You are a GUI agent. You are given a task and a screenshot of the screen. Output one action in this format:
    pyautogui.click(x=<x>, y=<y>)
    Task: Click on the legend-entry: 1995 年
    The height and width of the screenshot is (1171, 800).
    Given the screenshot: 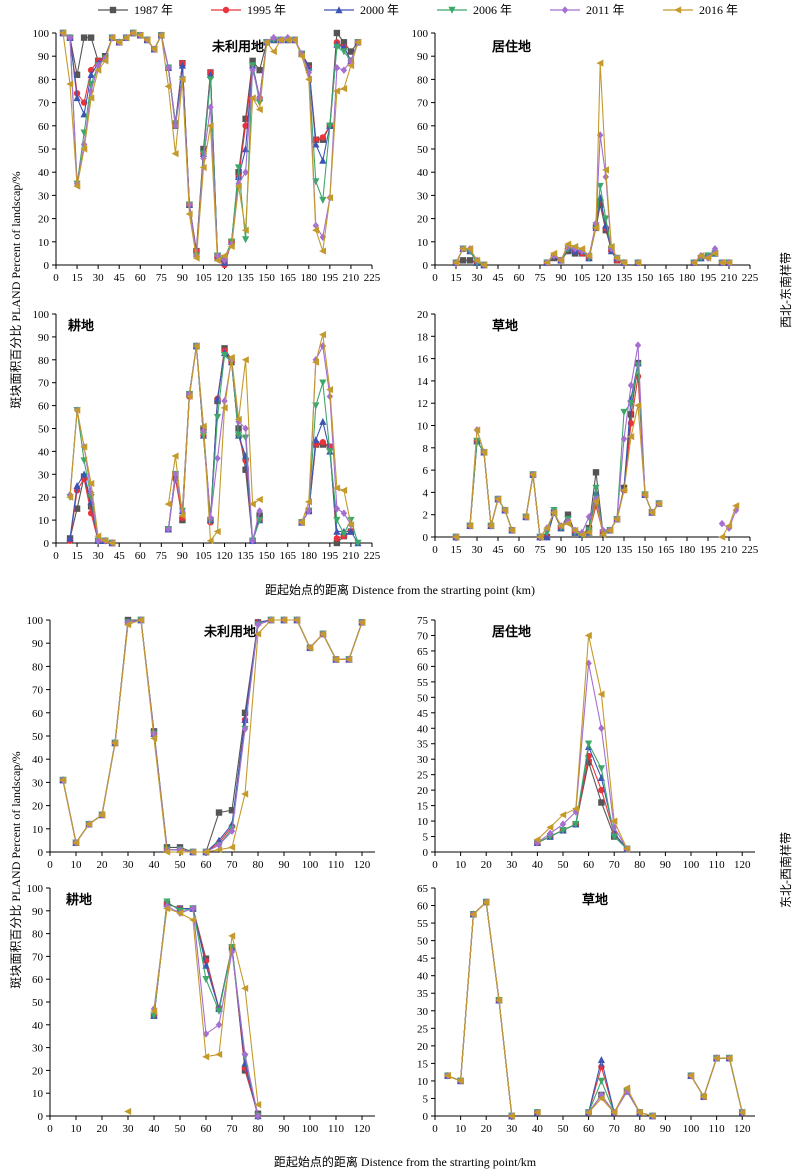 What is the action you would take?
    pyautogui.click(x=248, y=10)
    